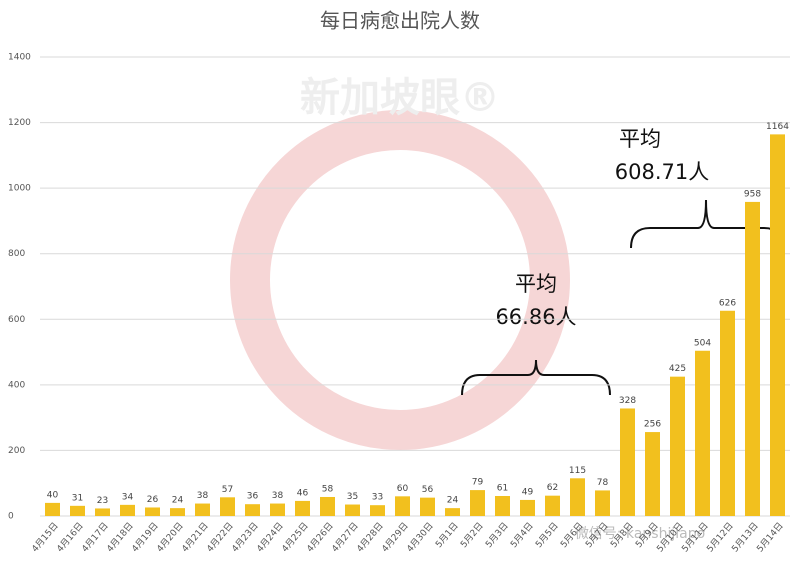 The image size is (800, 573). What do you see at coordinates (535, 317) in the screenshot?
I see `annotation: 66.86人` at bounding box center [535, 317].